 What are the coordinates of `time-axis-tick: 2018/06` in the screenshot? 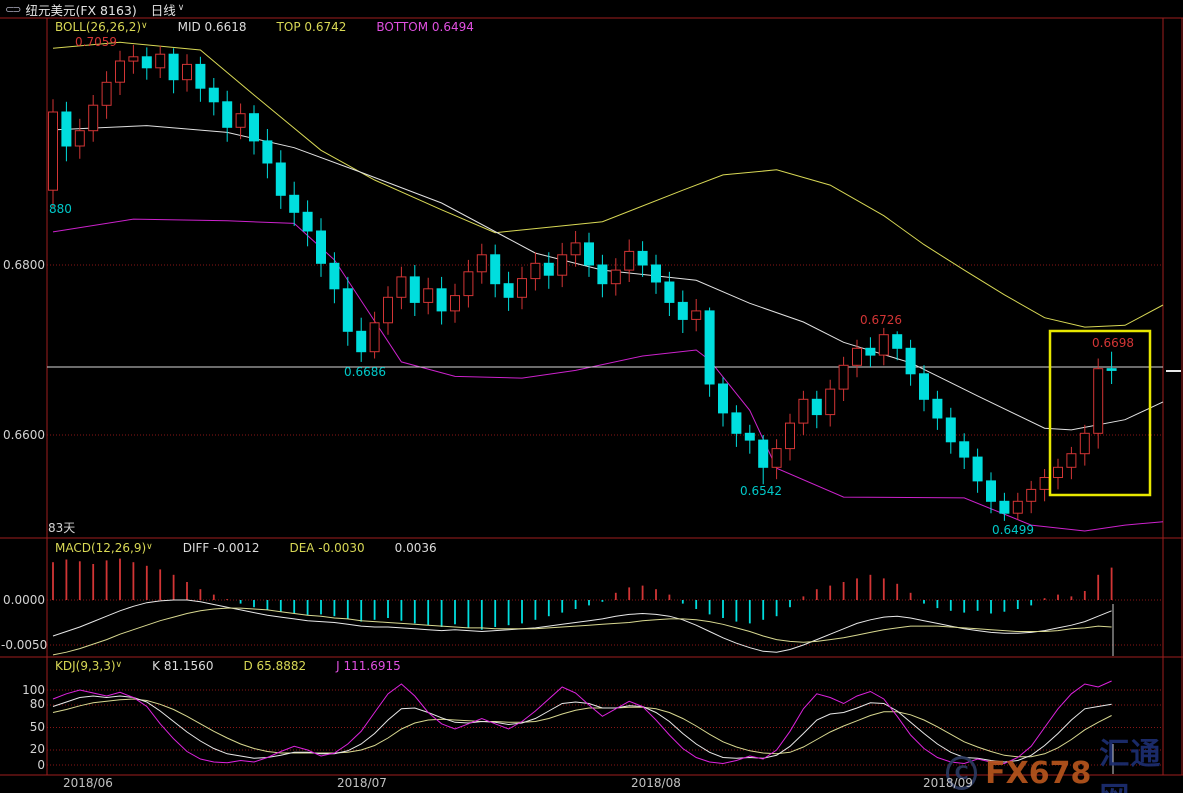 It's located at (88, 783).